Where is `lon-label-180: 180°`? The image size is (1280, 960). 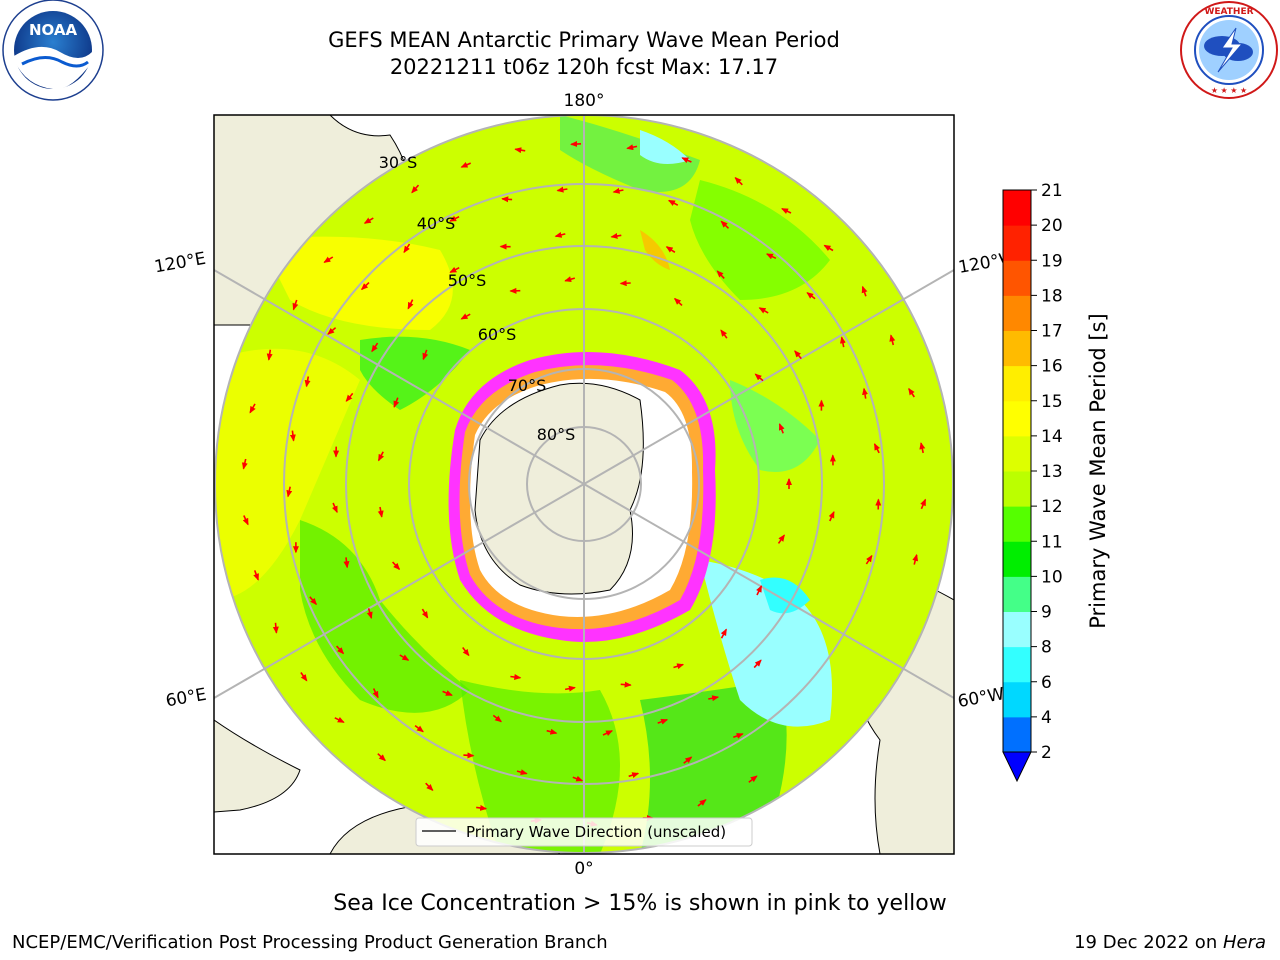
lon-label-180: 180° is located at coordinates (584, 101).